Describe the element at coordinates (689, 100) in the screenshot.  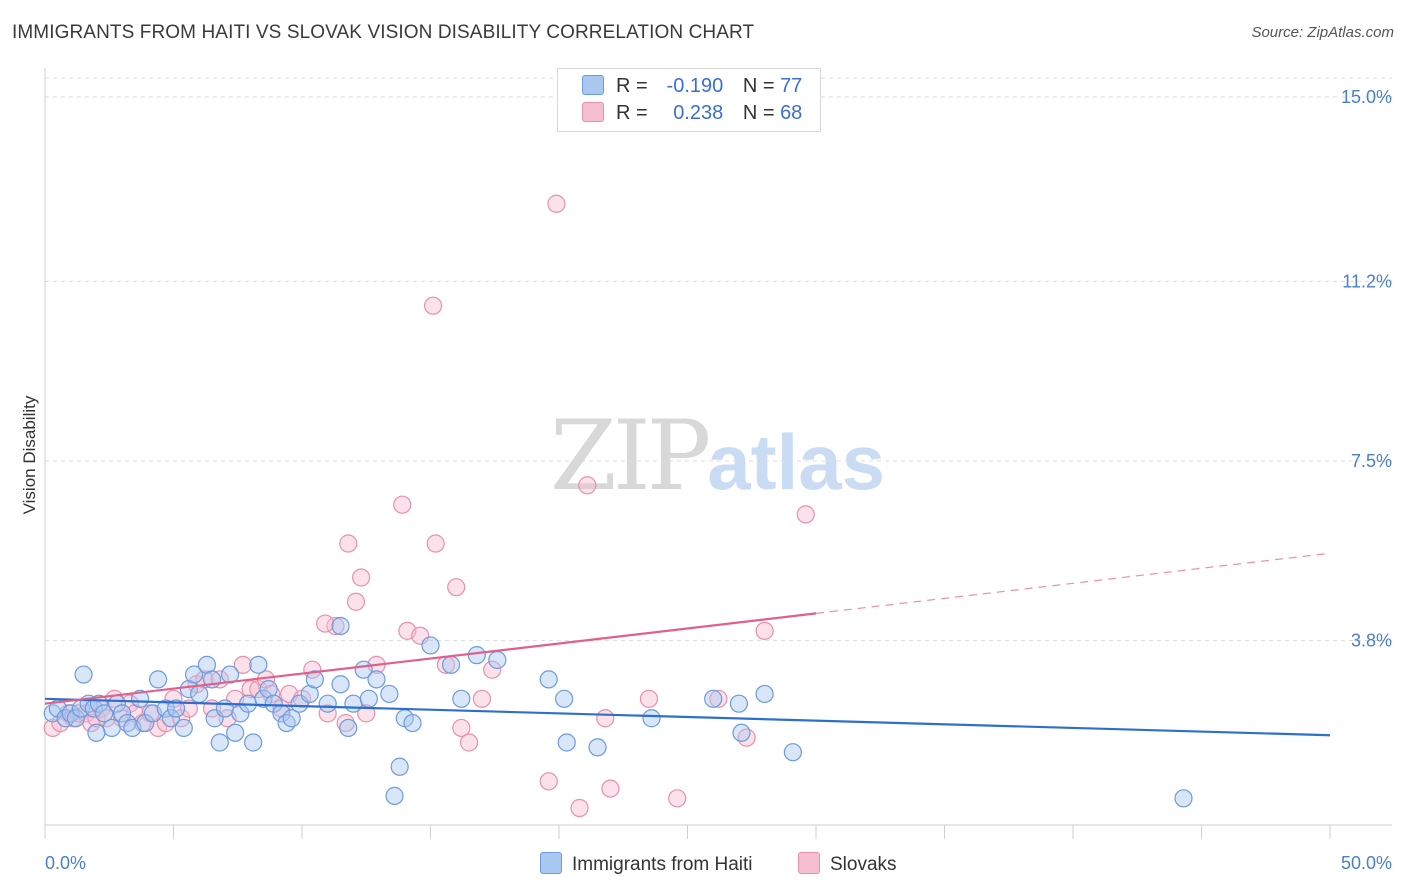
I see `correlation-legend: R = -0.190 N = 77 R = 0.238 N = 68` at that location.